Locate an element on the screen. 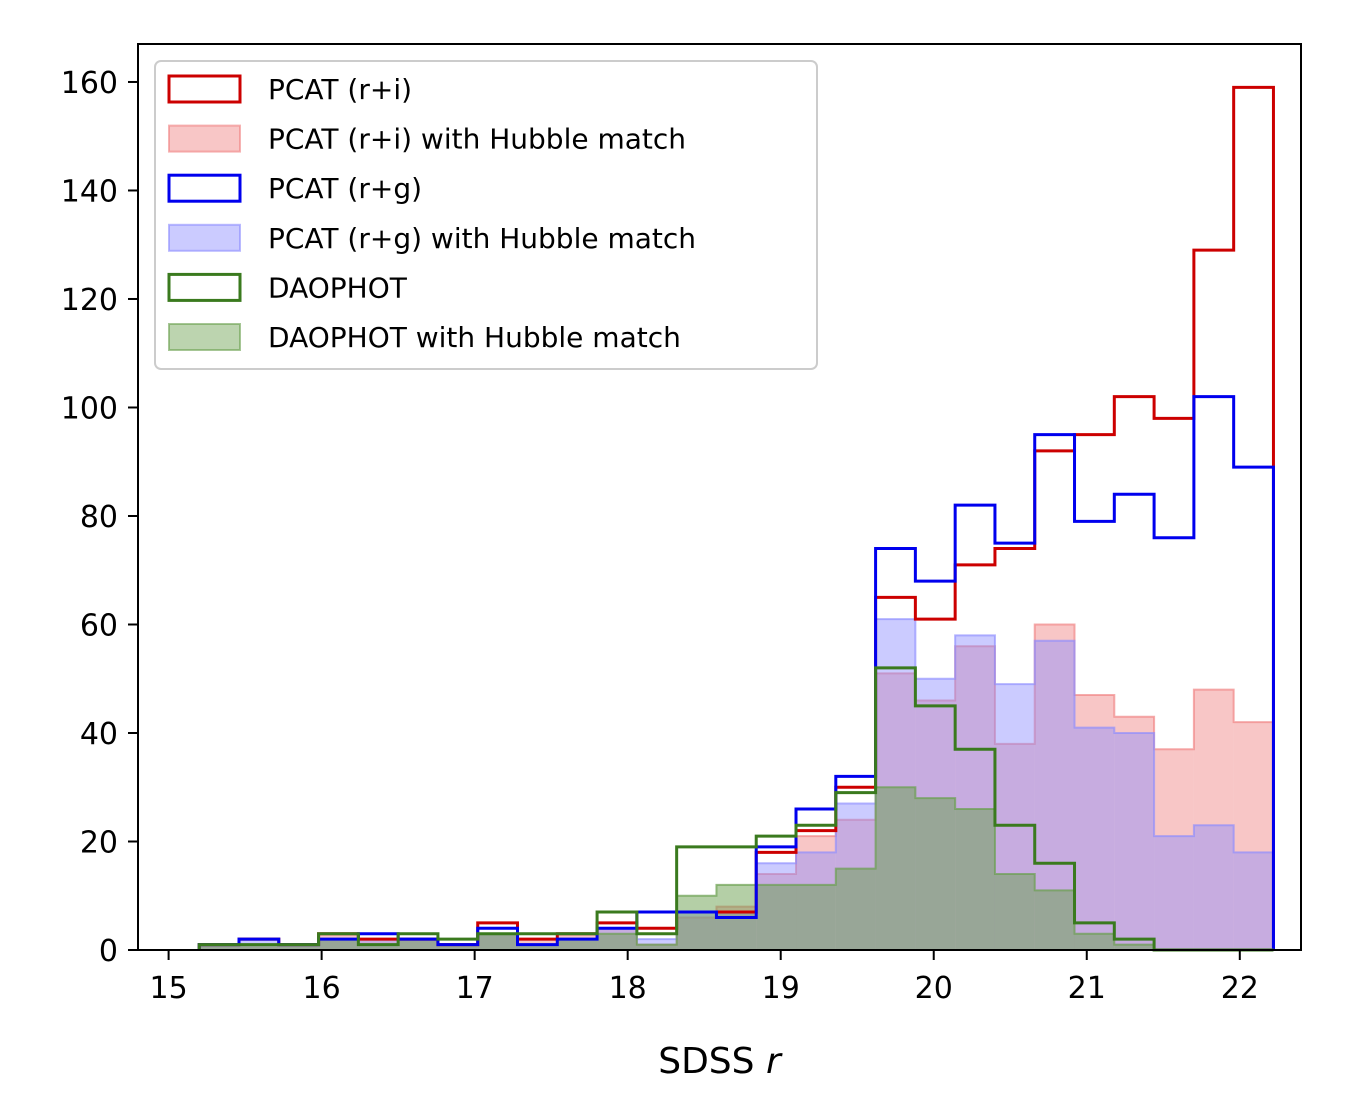 The width and height of the screenshot is (1345, 1115). legend-entry-pcat-r-i-with-hubble-match: PCAT (r+i) with Hubble match is located at coordinates (427, 139).